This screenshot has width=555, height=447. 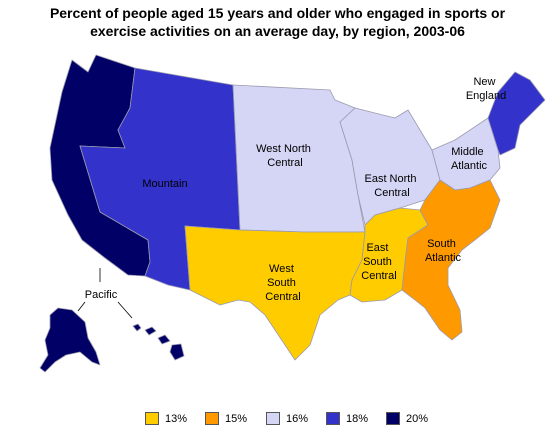 I want to click on label-west-south-central: West South Central, so click(x=282, y=283).